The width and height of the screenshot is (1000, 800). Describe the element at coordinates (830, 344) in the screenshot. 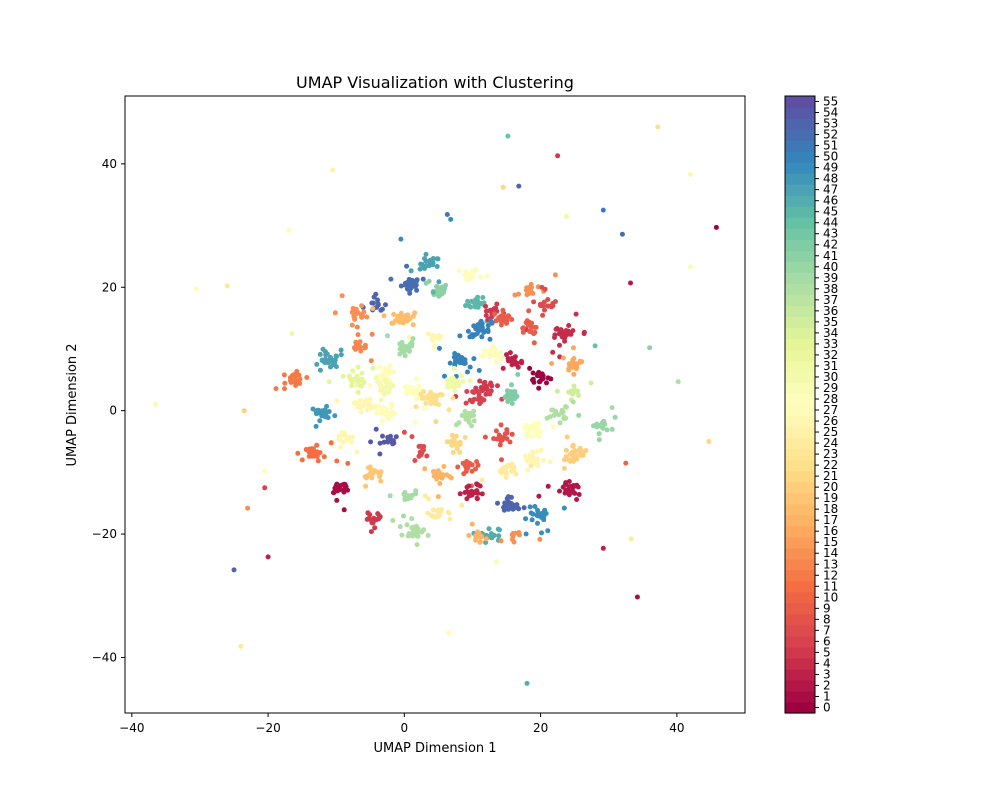

I see `colorbar-tick-label: 33` at that location.